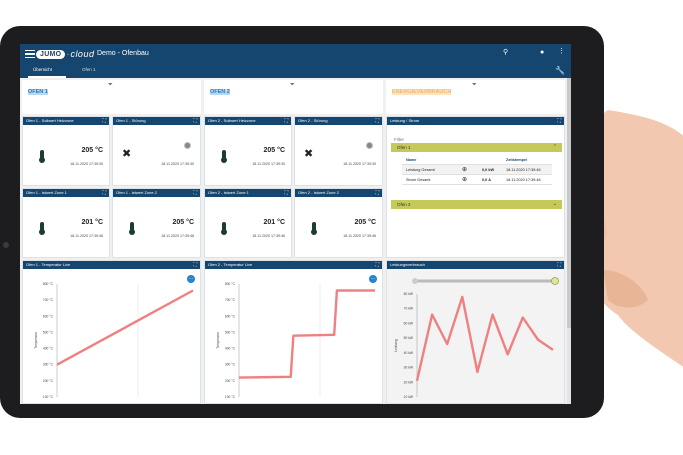  Describe the element at coordinates (111, 265) in the screenshot. I see `card-title: Ofen 1 - Temperatur Live ⛶` at that location.